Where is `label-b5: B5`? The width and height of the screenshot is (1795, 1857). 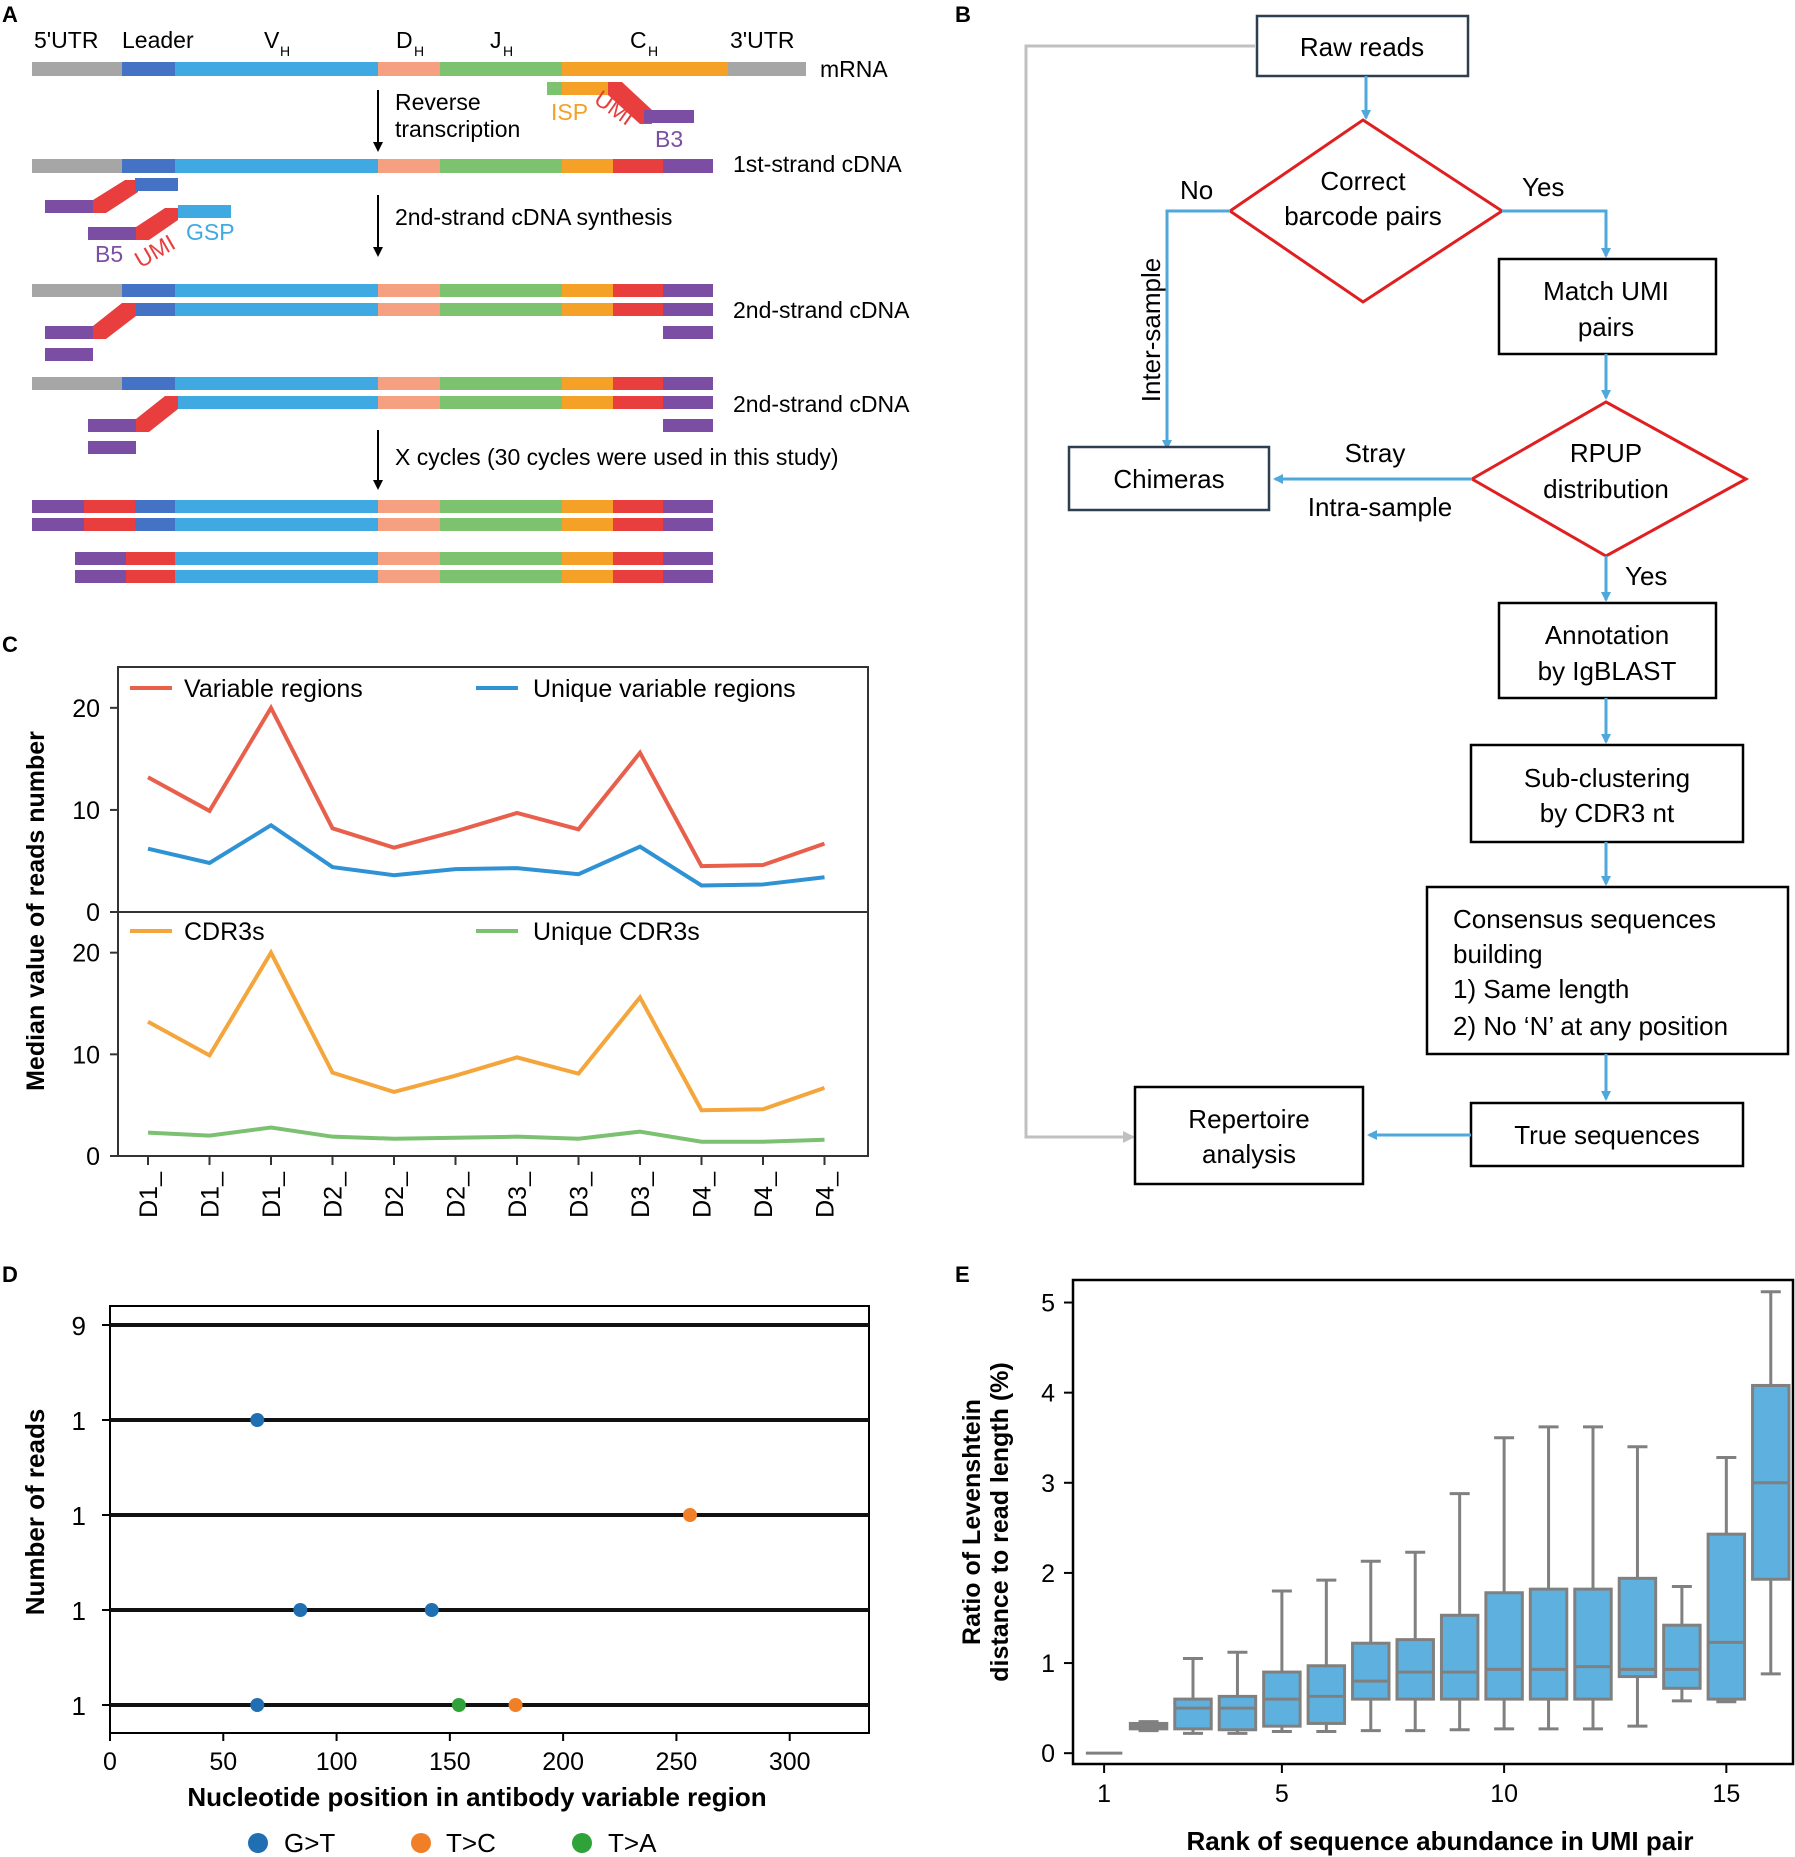
label-b5: B5 is located at coordinates (109, 254).